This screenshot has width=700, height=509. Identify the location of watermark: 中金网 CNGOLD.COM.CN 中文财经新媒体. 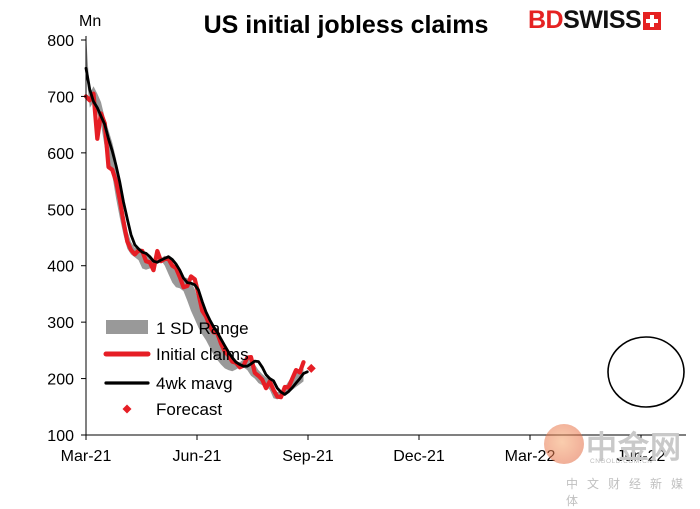
(619, 464).